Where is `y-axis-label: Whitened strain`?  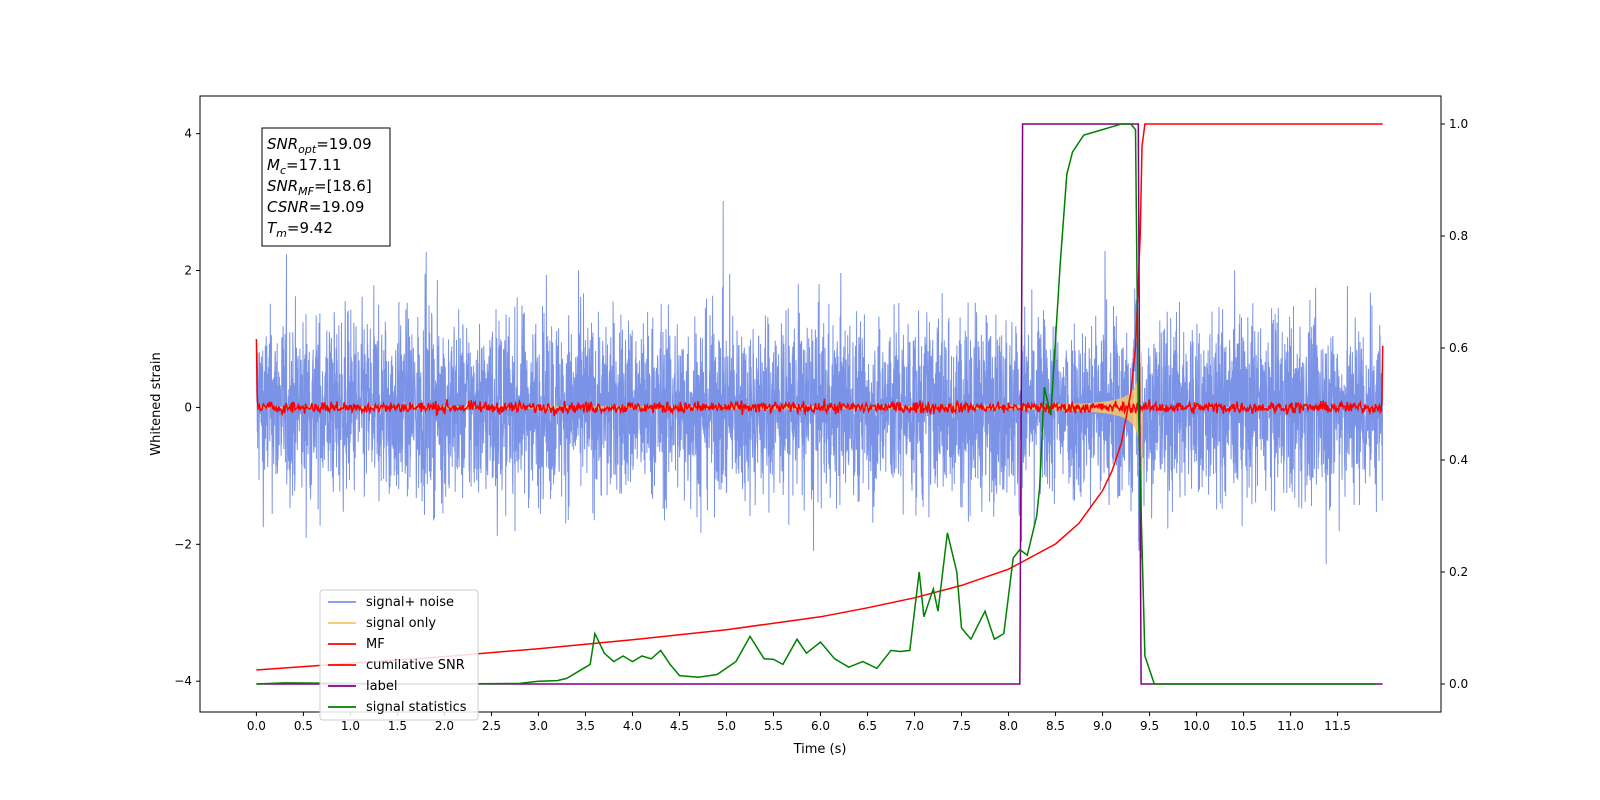
y-axis-label: Whitened strain is located at coordinates (156, 403).